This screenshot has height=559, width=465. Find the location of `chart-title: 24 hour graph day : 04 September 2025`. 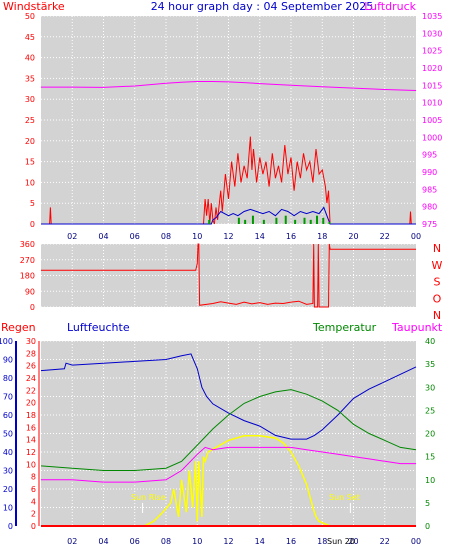

chart-title: 24 hour graph day : 04 September 2025 is located at coordinates (262, 6).